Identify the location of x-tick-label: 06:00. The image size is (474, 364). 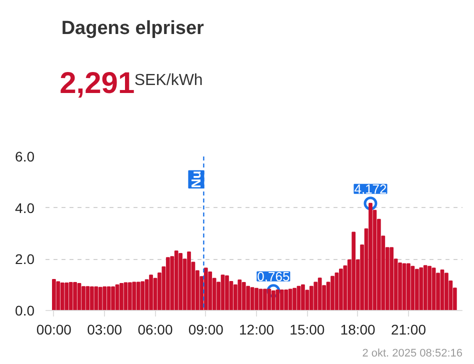
(155, 330).